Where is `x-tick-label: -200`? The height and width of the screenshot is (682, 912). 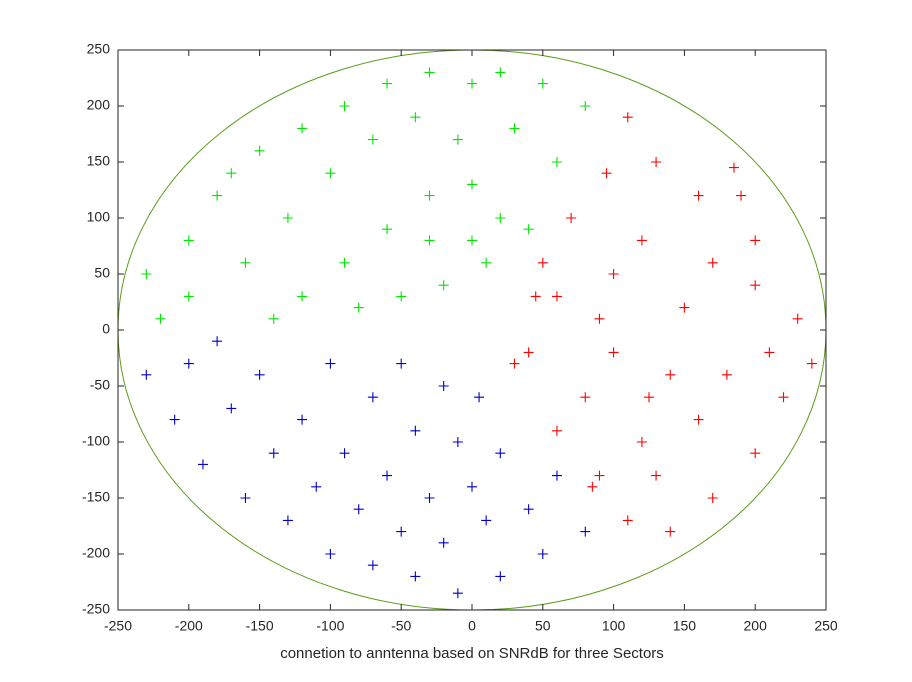
x-tick-label: -200 is located at coordinates (189, 626).